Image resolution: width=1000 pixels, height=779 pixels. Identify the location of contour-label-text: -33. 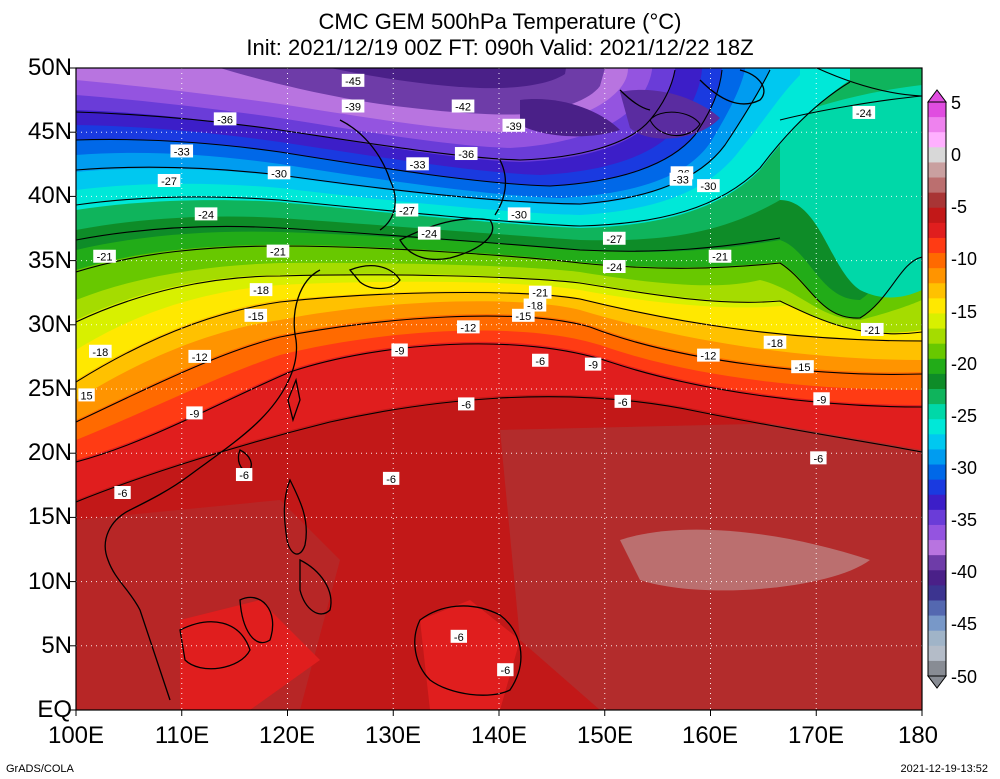
(182, 152).